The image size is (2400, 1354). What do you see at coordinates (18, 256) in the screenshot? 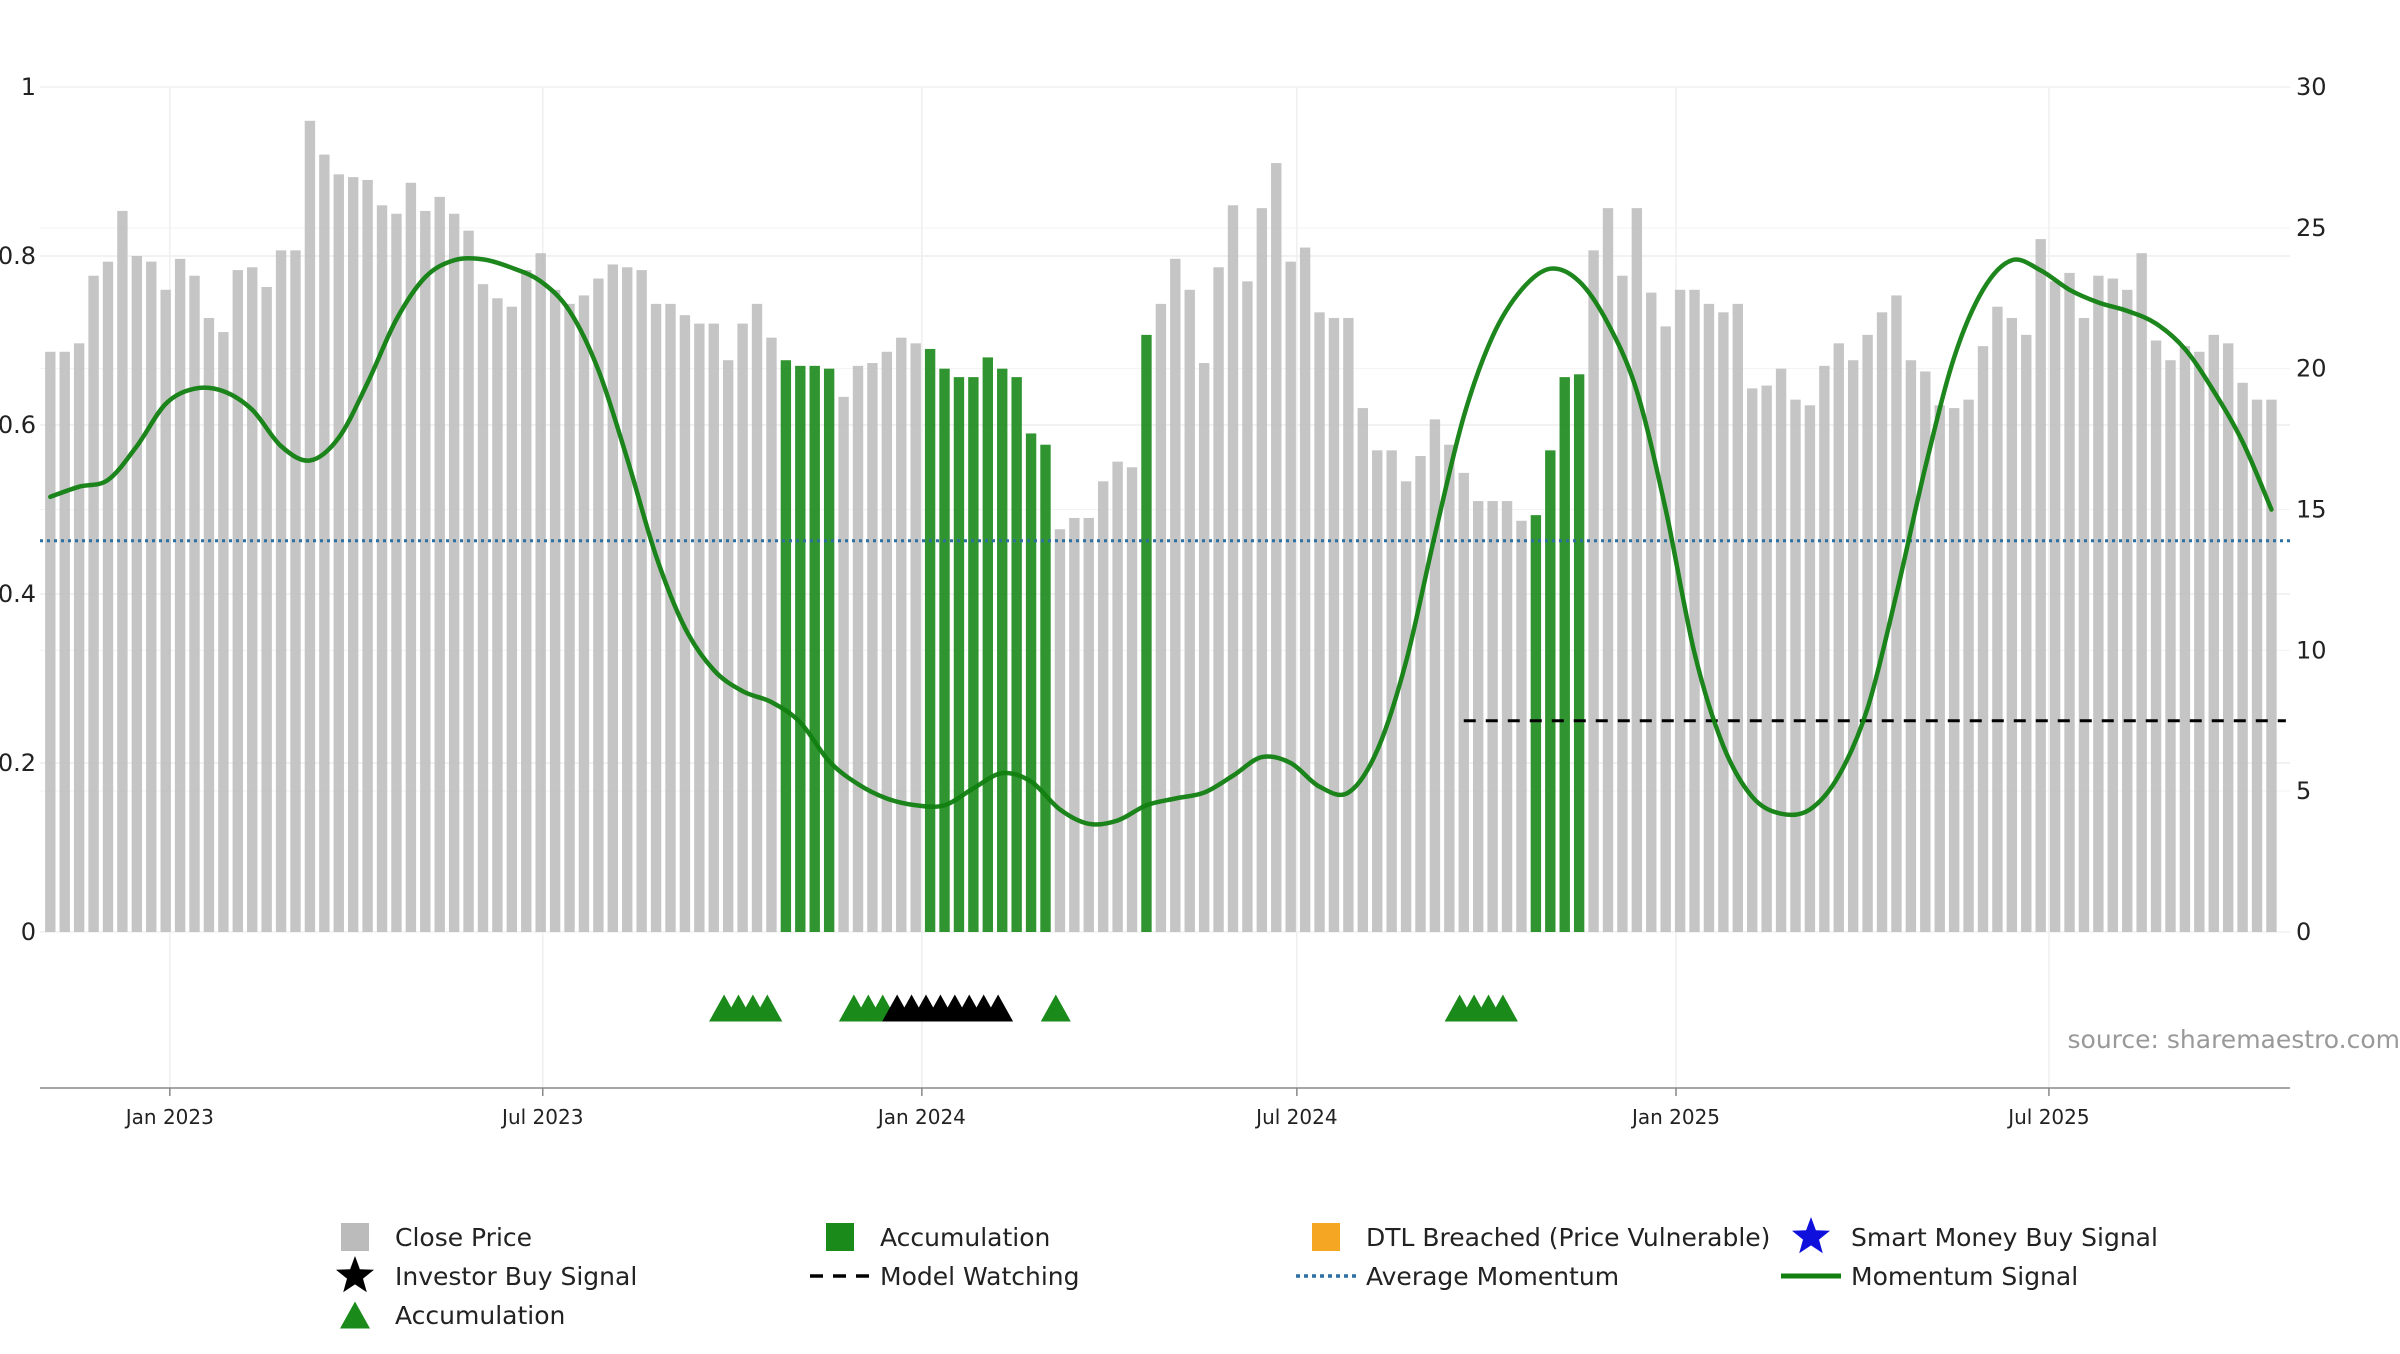
I see `y-left-tick-label: 0.8` at bounding box center [18, 256].